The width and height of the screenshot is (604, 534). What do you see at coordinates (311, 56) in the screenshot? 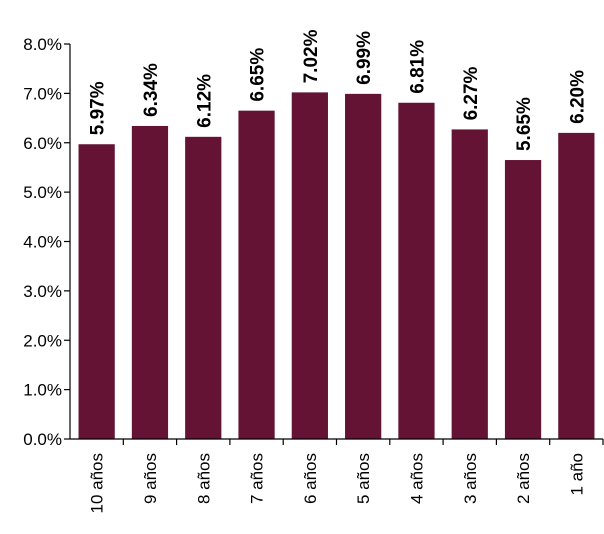
I see `data-label: 7.02%` at bounding box center [311, 56].